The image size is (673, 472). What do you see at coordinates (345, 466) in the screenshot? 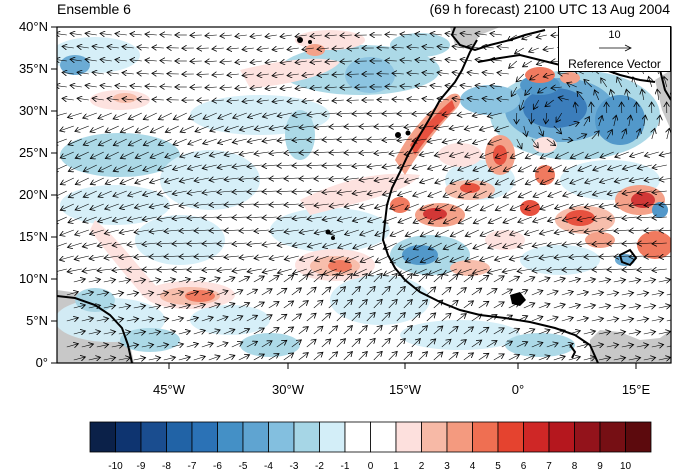
I see `colorbar-label: -1` at bounding box center [345, 466].